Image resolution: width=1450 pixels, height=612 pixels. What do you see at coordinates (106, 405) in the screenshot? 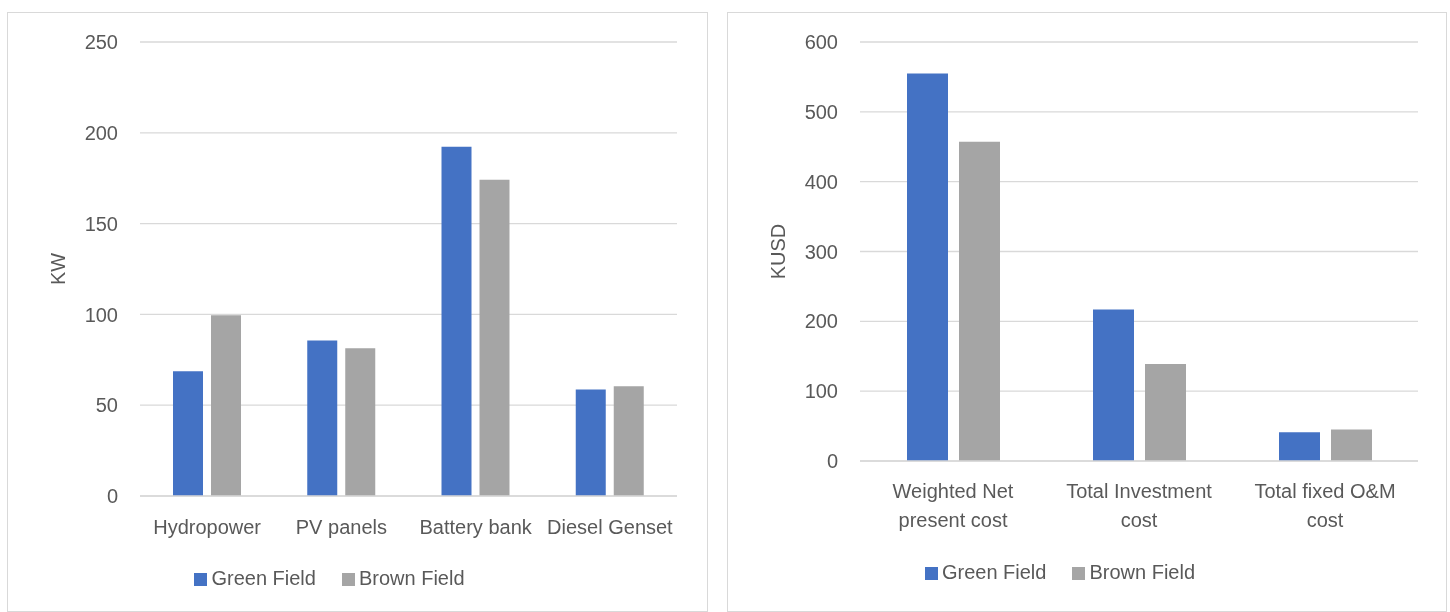
I see `y-tick-label: 50` at bounding box center [106, 405].